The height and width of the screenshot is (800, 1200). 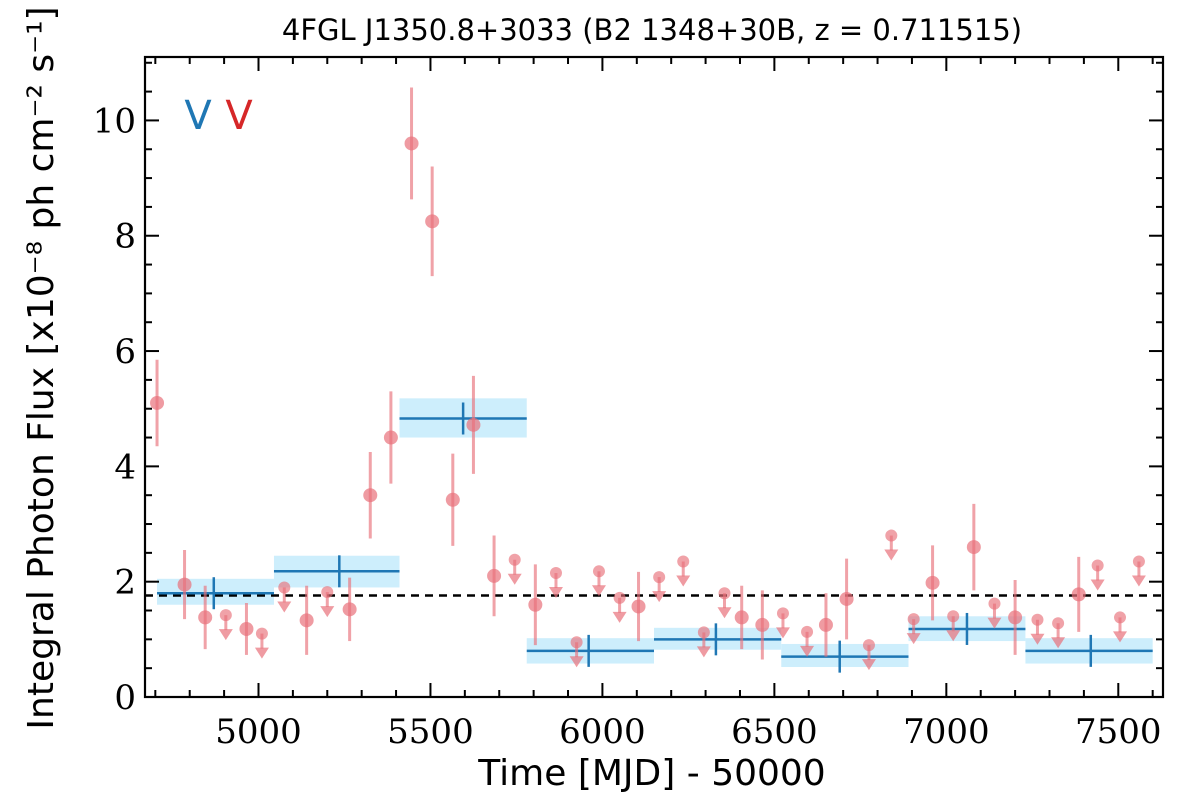 I want to click on y-tick-label-4: 8, so click(x=125, y=237).